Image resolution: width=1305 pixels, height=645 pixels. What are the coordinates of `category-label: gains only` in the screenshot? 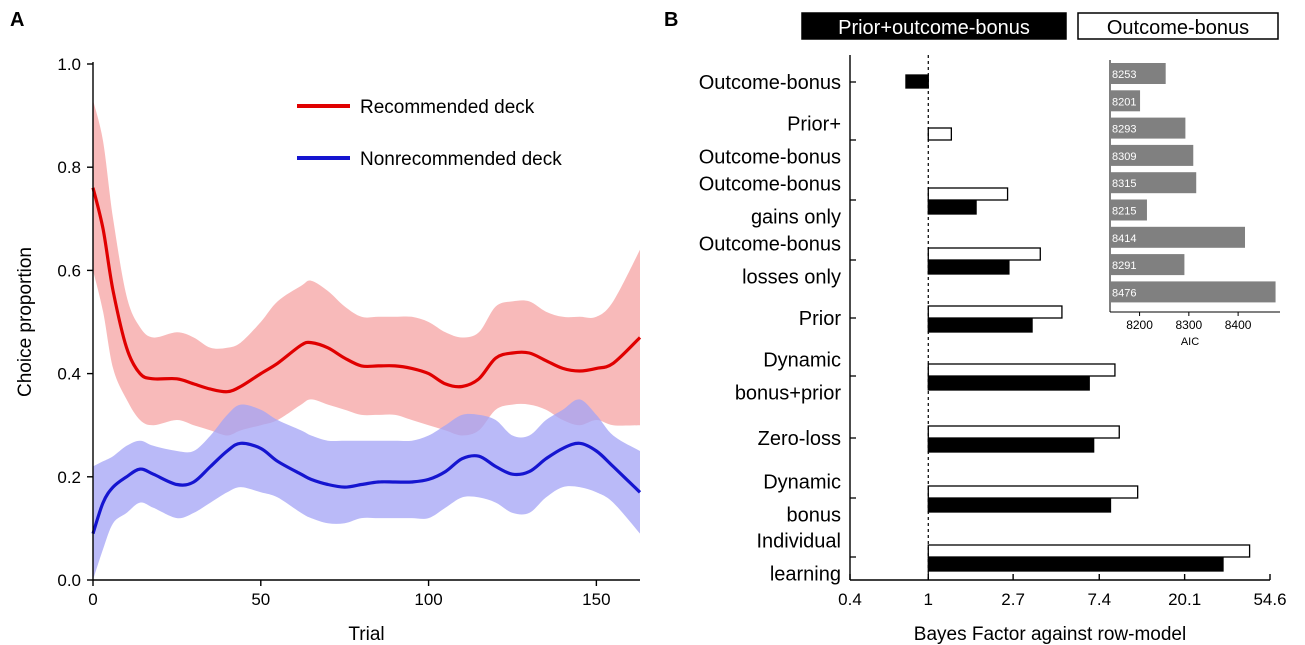 It's located at (796, 218).